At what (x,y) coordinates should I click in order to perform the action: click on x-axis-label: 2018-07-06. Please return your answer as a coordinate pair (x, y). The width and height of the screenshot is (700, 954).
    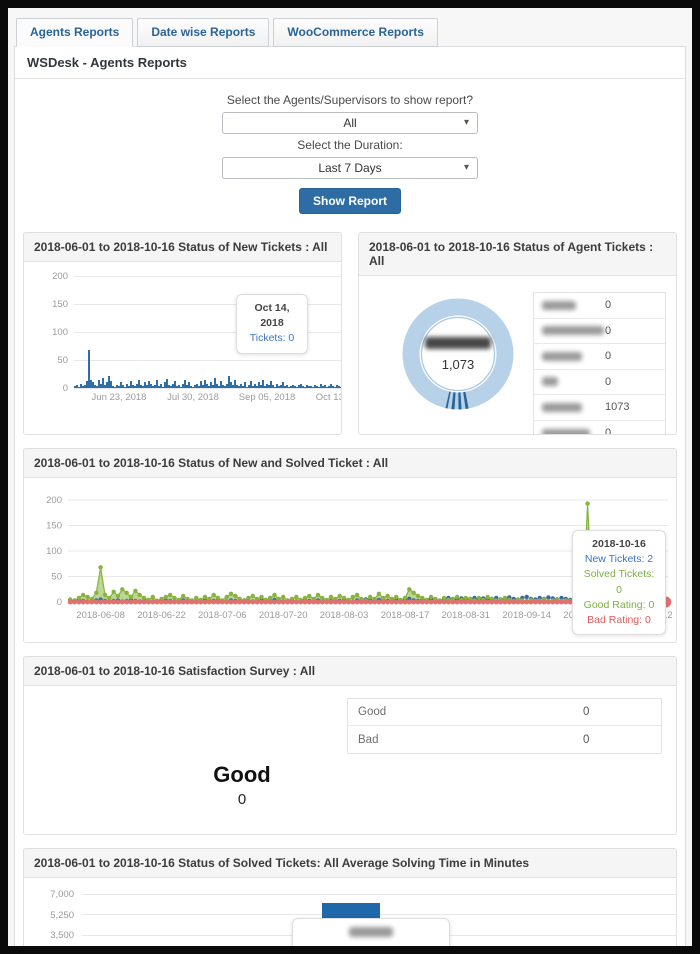
    Looking at the image, I should click on (222, 615).